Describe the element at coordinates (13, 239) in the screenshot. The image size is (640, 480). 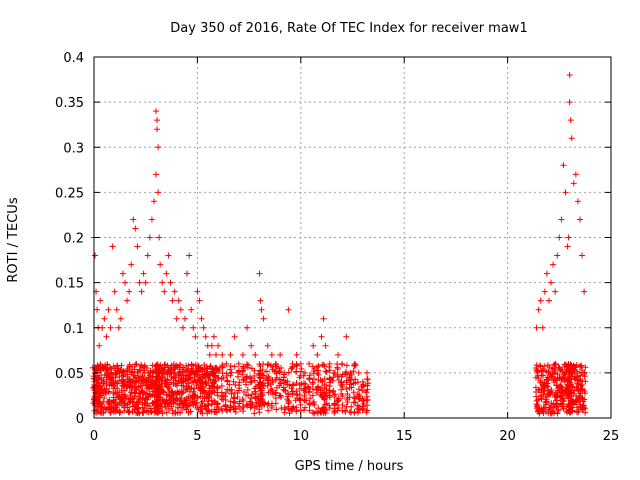
I see `y-axis-label: ROTI / TECUs` at that location.